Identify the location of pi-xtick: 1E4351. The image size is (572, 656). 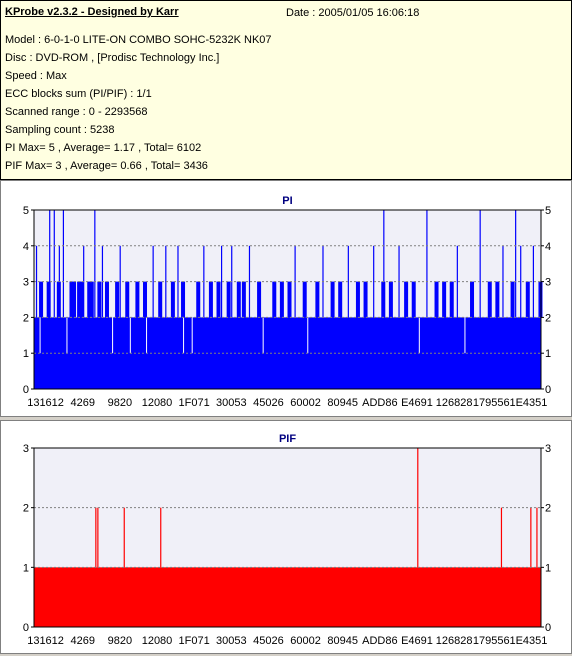
(528, 403).